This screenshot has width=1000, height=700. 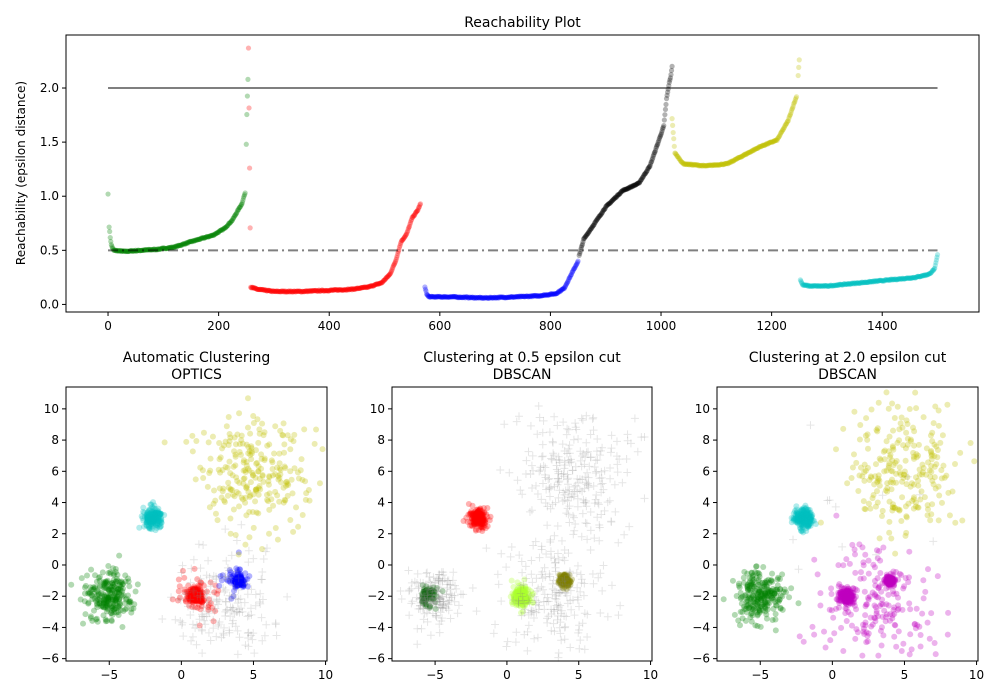 I want to click on y-tick-label: 2, so click(x=381, y=534).